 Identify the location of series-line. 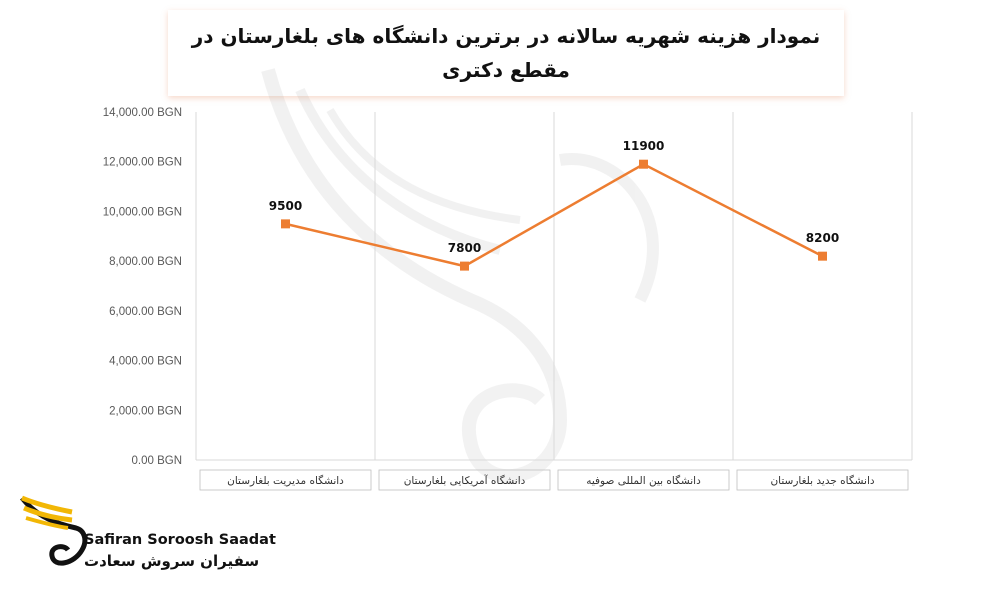
(554, 215).